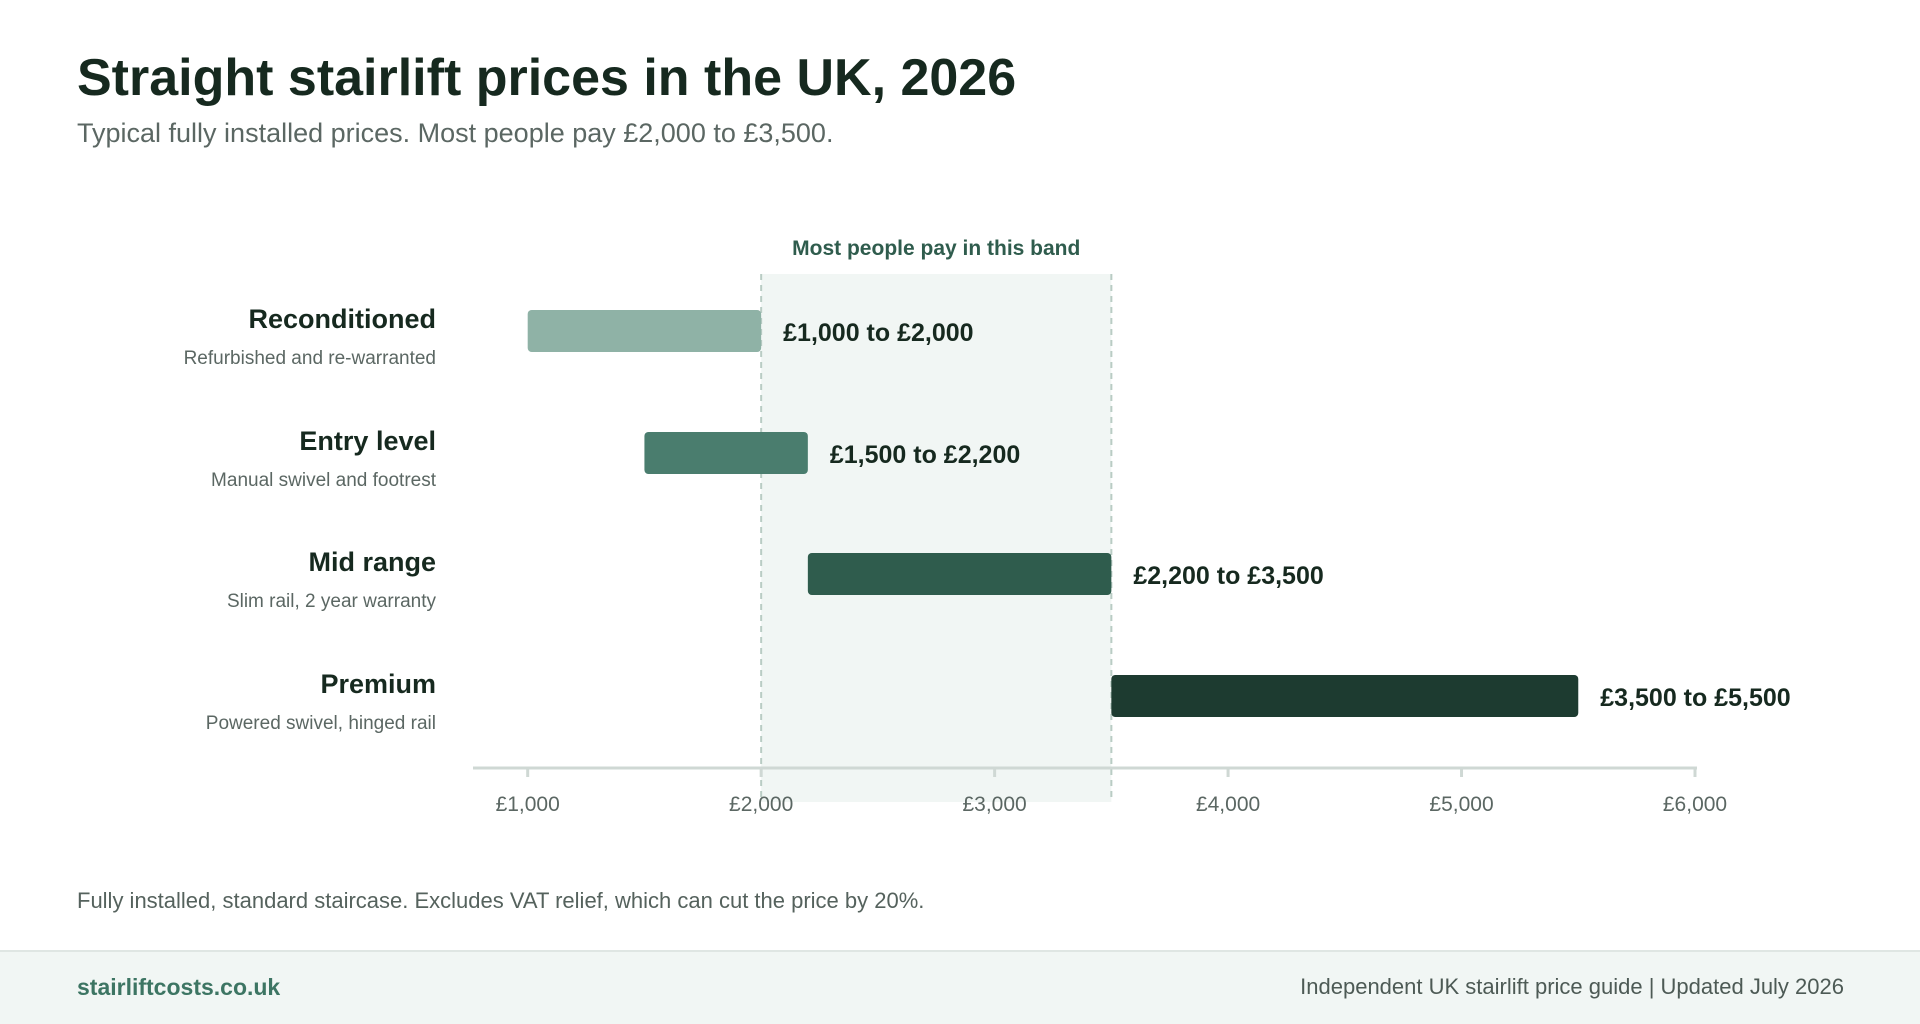 This screenshot has height=1024, width=1920. I want to click on x-tick-label: £2,000, so click(761, 804).